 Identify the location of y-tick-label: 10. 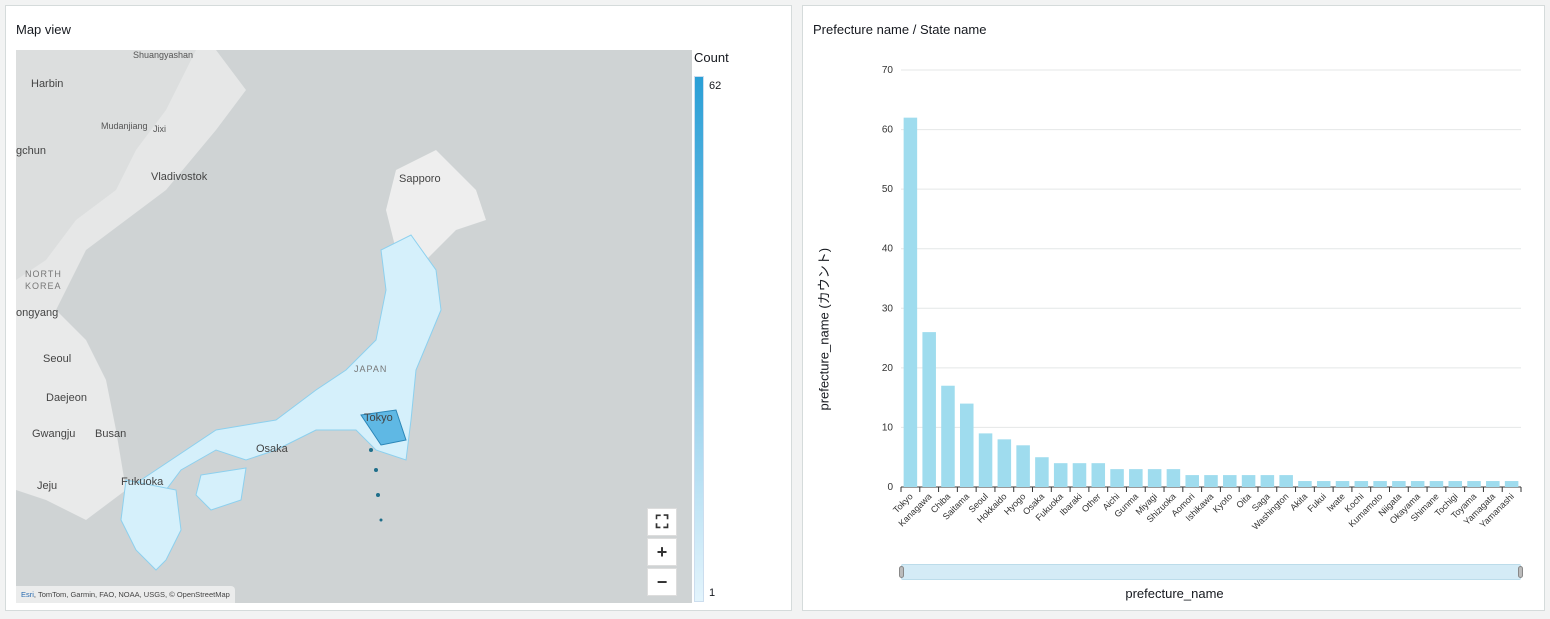
(888, 427).